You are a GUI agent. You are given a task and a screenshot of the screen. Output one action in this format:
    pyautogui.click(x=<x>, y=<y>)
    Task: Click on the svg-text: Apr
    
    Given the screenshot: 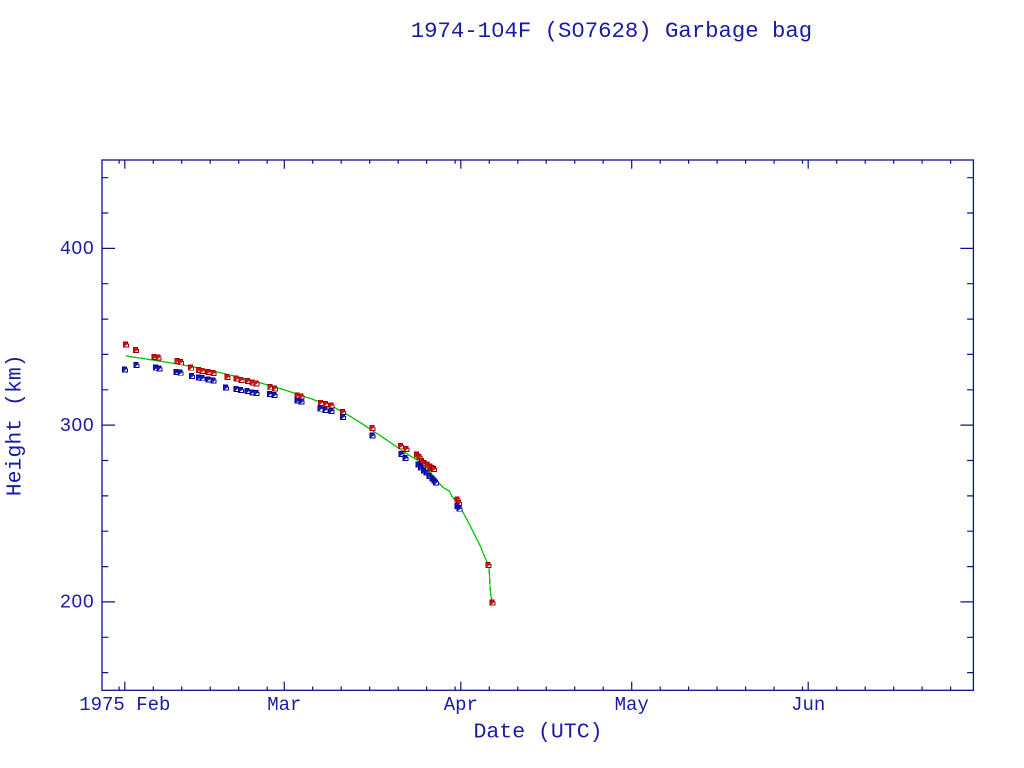 What is the action you would take?
    pyautogui.click(x=461, y=705)
    